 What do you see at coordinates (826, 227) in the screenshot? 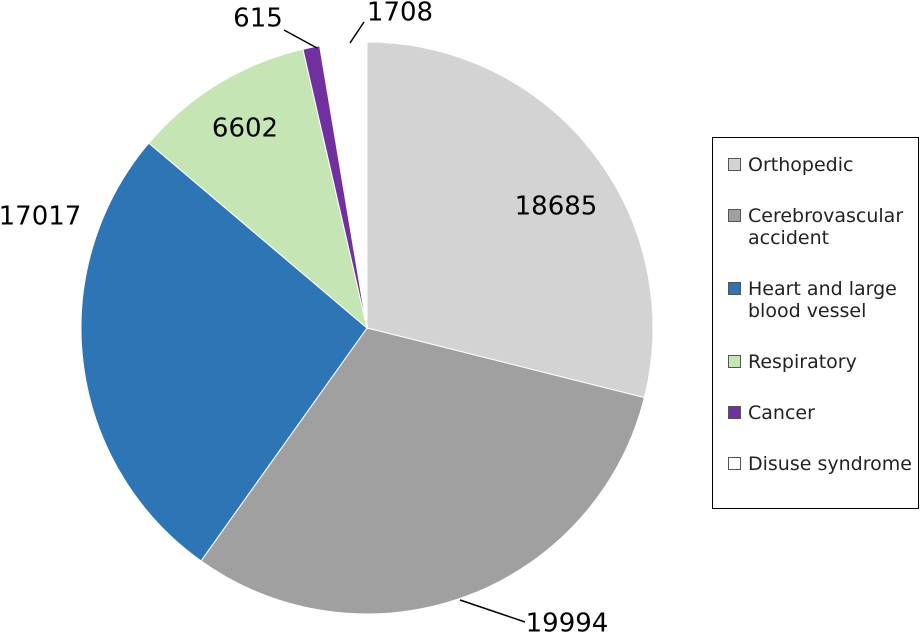
I see `legend-label: Cerebrovascular accident` at bounding box center [826, 227].